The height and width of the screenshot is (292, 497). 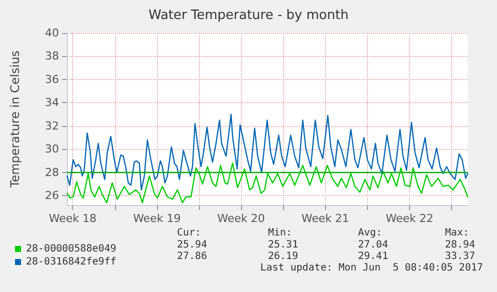 I want to click on text: 29.41, so click(x=373, y=256).